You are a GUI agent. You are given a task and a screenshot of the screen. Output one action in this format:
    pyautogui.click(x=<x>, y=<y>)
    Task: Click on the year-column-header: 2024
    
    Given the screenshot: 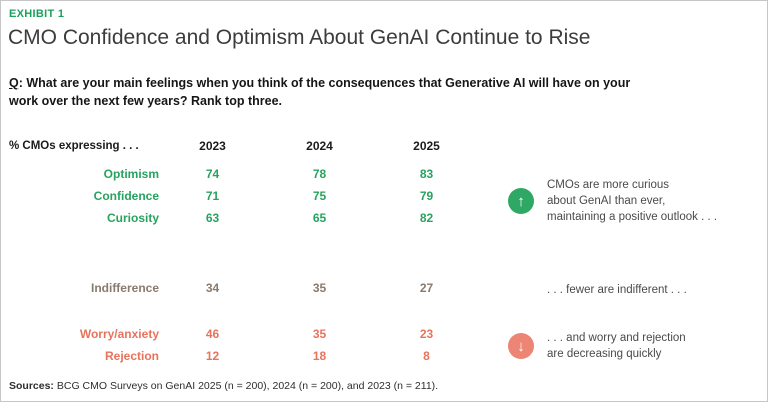 What is the action you would take?
    pyautogui.click(x=319, y=146)
    